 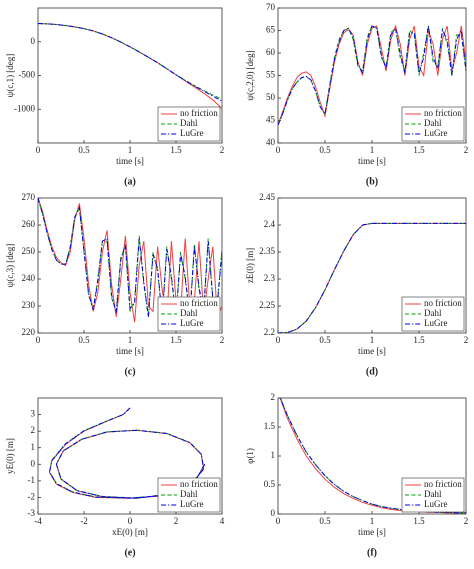 What do you see at coordinates (270, 426) in the screenshot?
I see `y-tick-label: 1.5` at bounding box center [270, 426].